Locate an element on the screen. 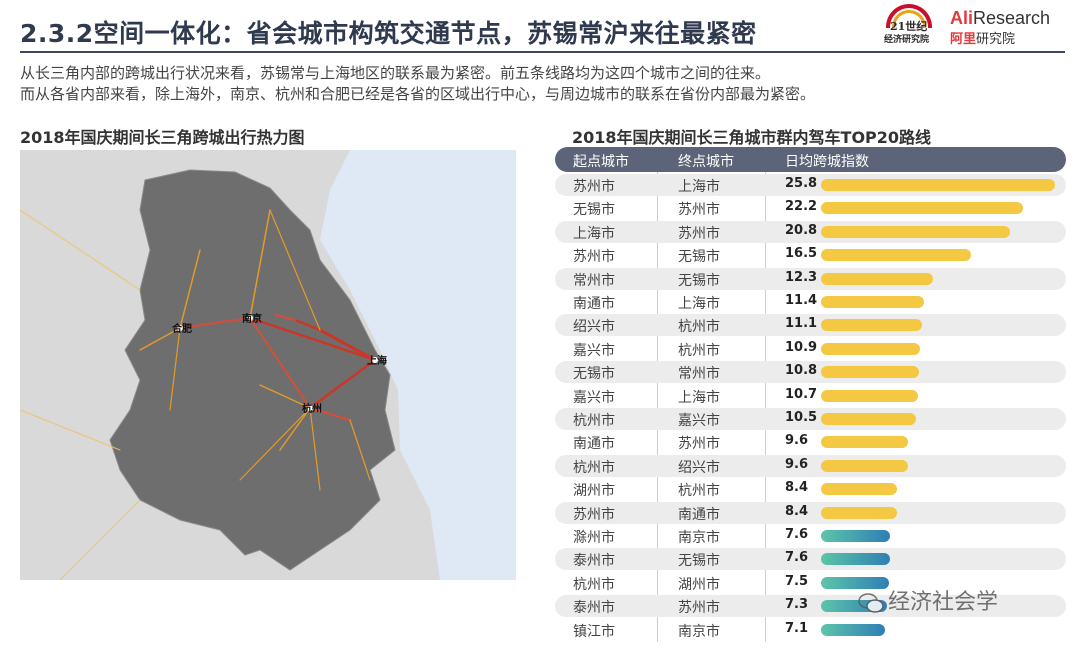  row-to-city: 嘉兴市 is located at coordinates (699, 421).